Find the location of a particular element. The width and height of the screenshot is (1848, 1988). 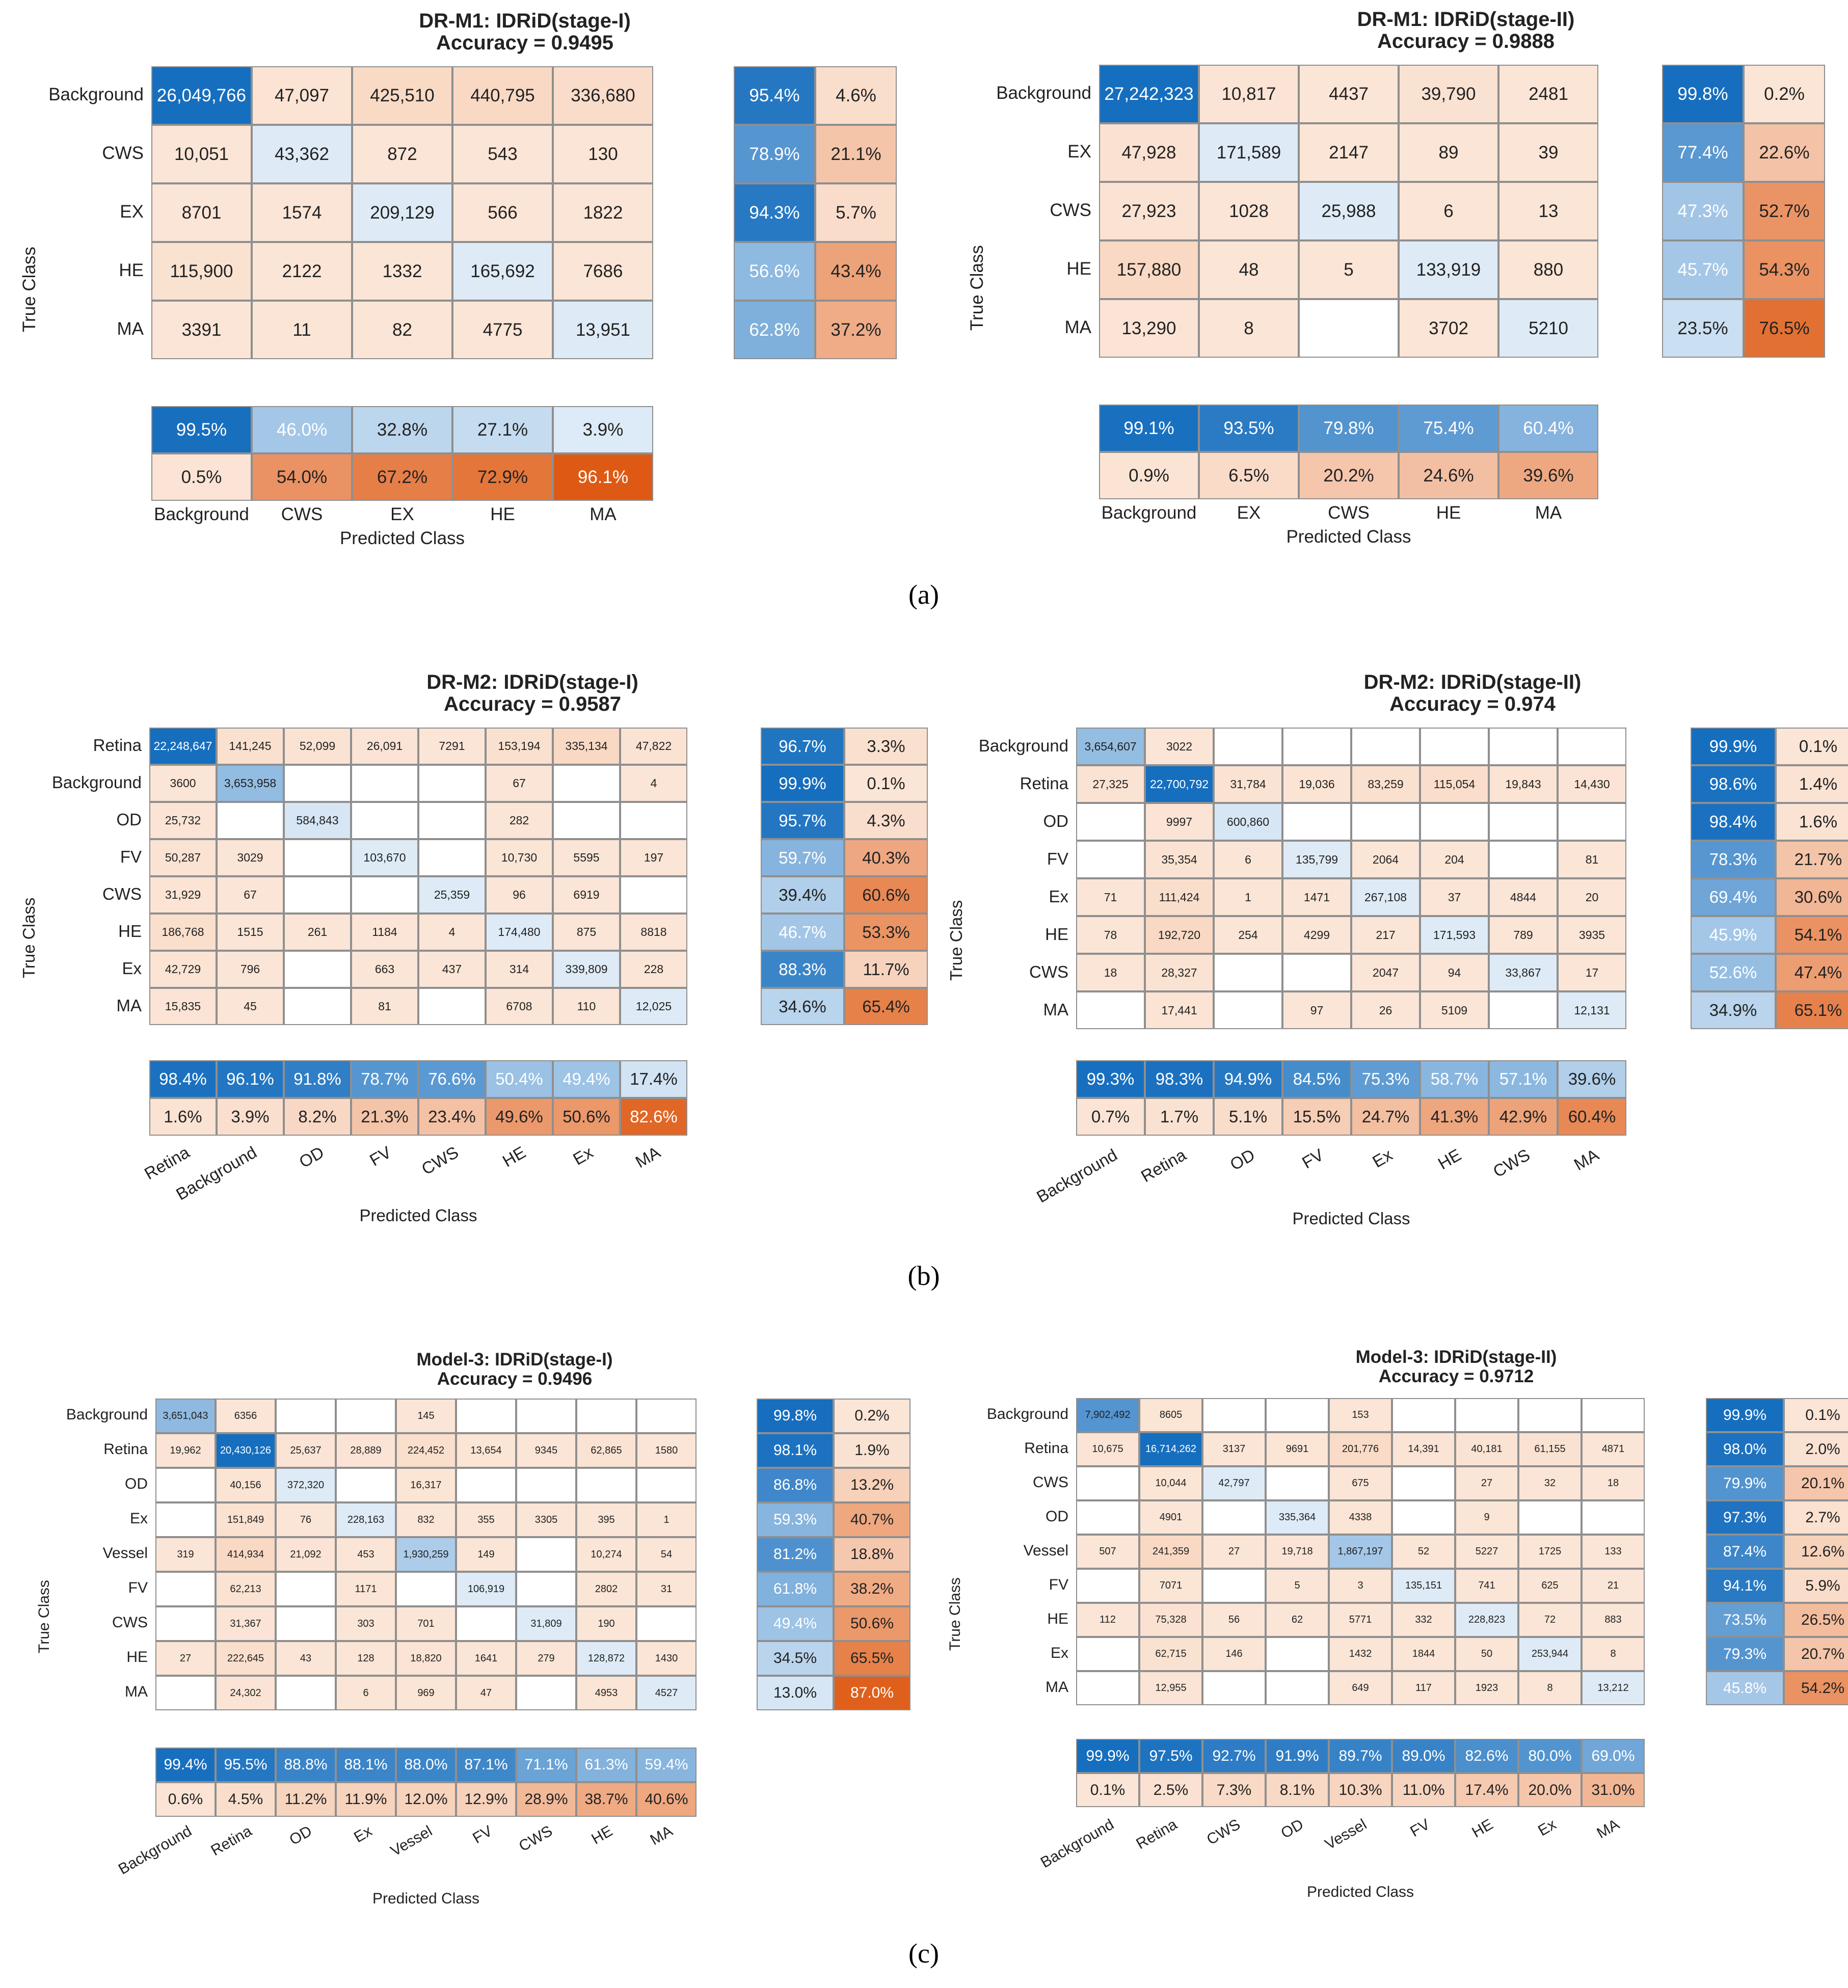

col-summary-incorrect: 0.9% is located at coordinates (1149, 475).